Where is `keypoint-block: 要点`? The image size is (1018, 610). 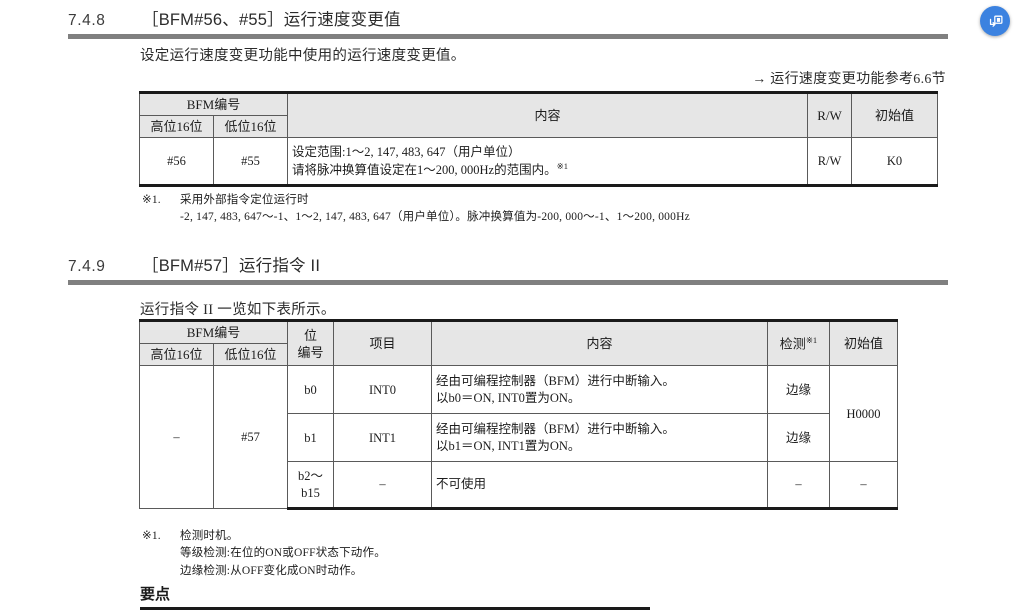
keypoint-block: 要点 is located at coordinates (395, 596).